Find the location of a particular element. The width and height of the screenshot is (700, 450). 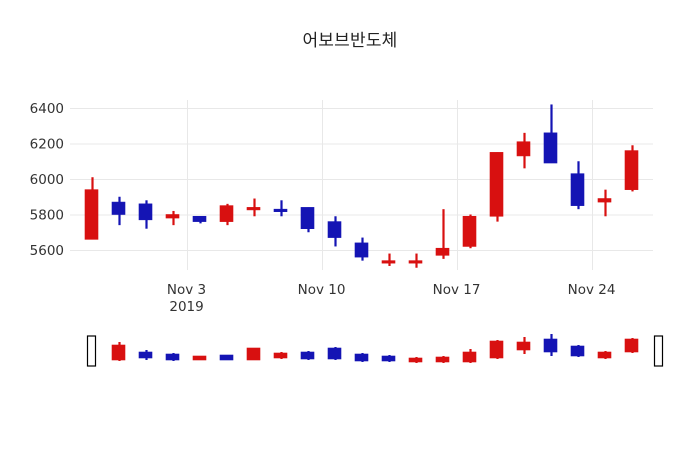

page-title: 어보브반도체 is located at coordinates (350, 41).